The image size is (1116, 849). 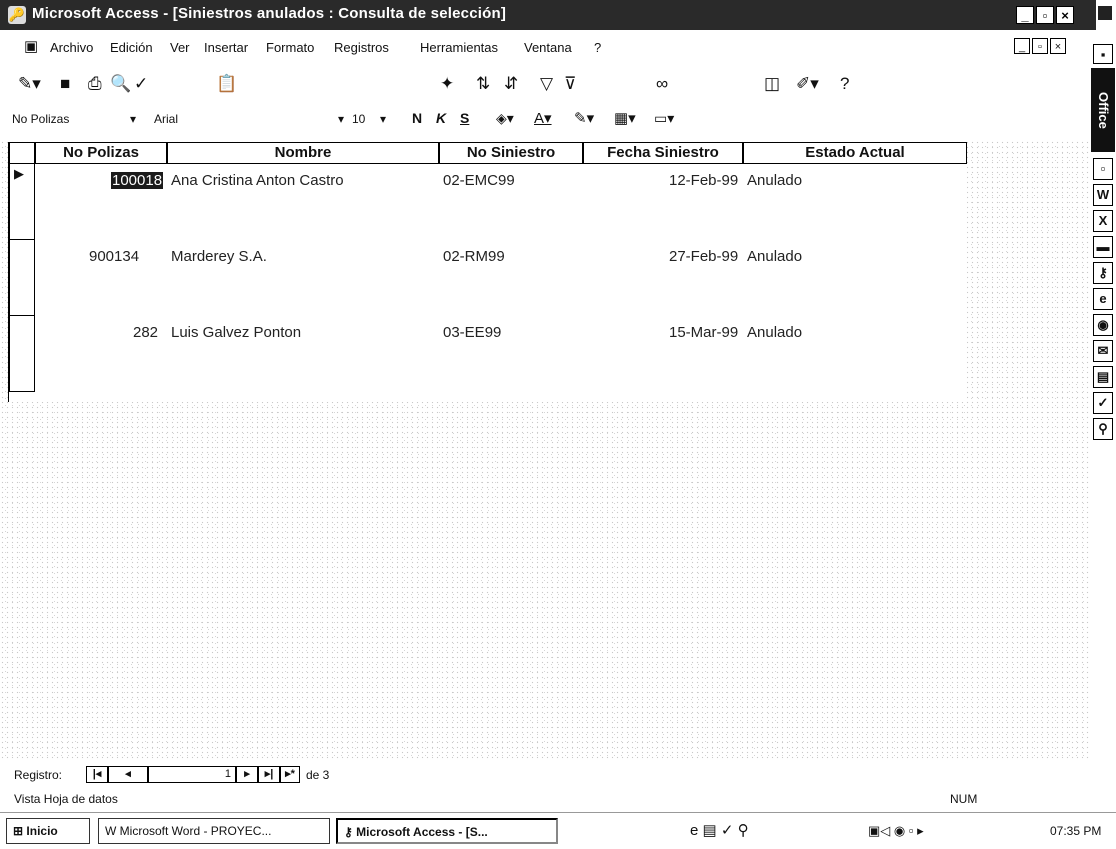 What do you see at coordinates (101, 153) in the screenshot?
I see `column-header-no-polizas: No Polizas` at bounding box center [101, 153].